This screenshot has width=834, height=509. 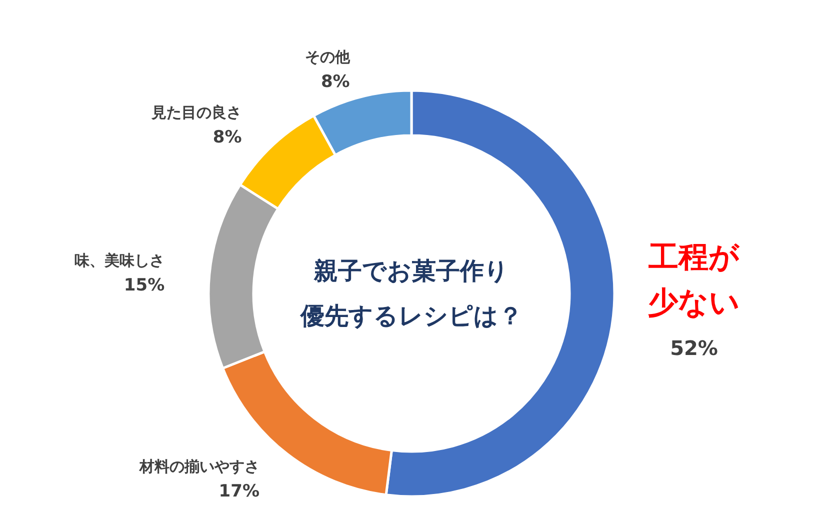 What do you see at coordinates (694, 280) in the screenshot?
I see `slice-label: 工程が少ない` at bounding box center [694, 280].